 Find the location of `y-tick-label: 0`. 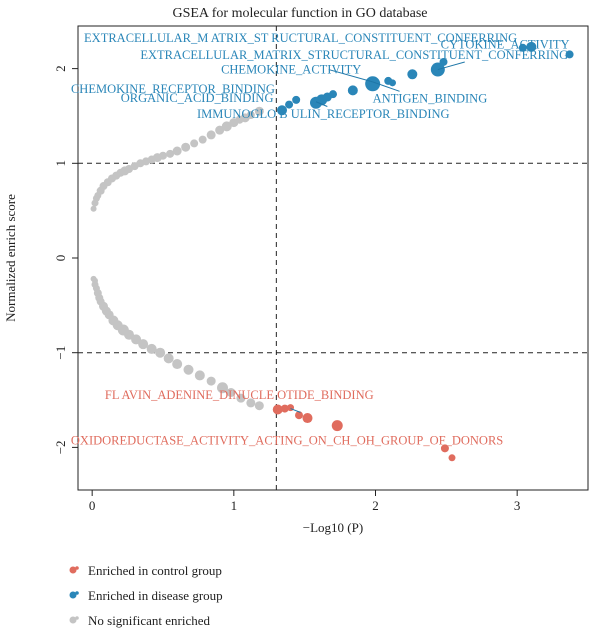

y-tick-label: 0 is located at coordinates (60, 258).